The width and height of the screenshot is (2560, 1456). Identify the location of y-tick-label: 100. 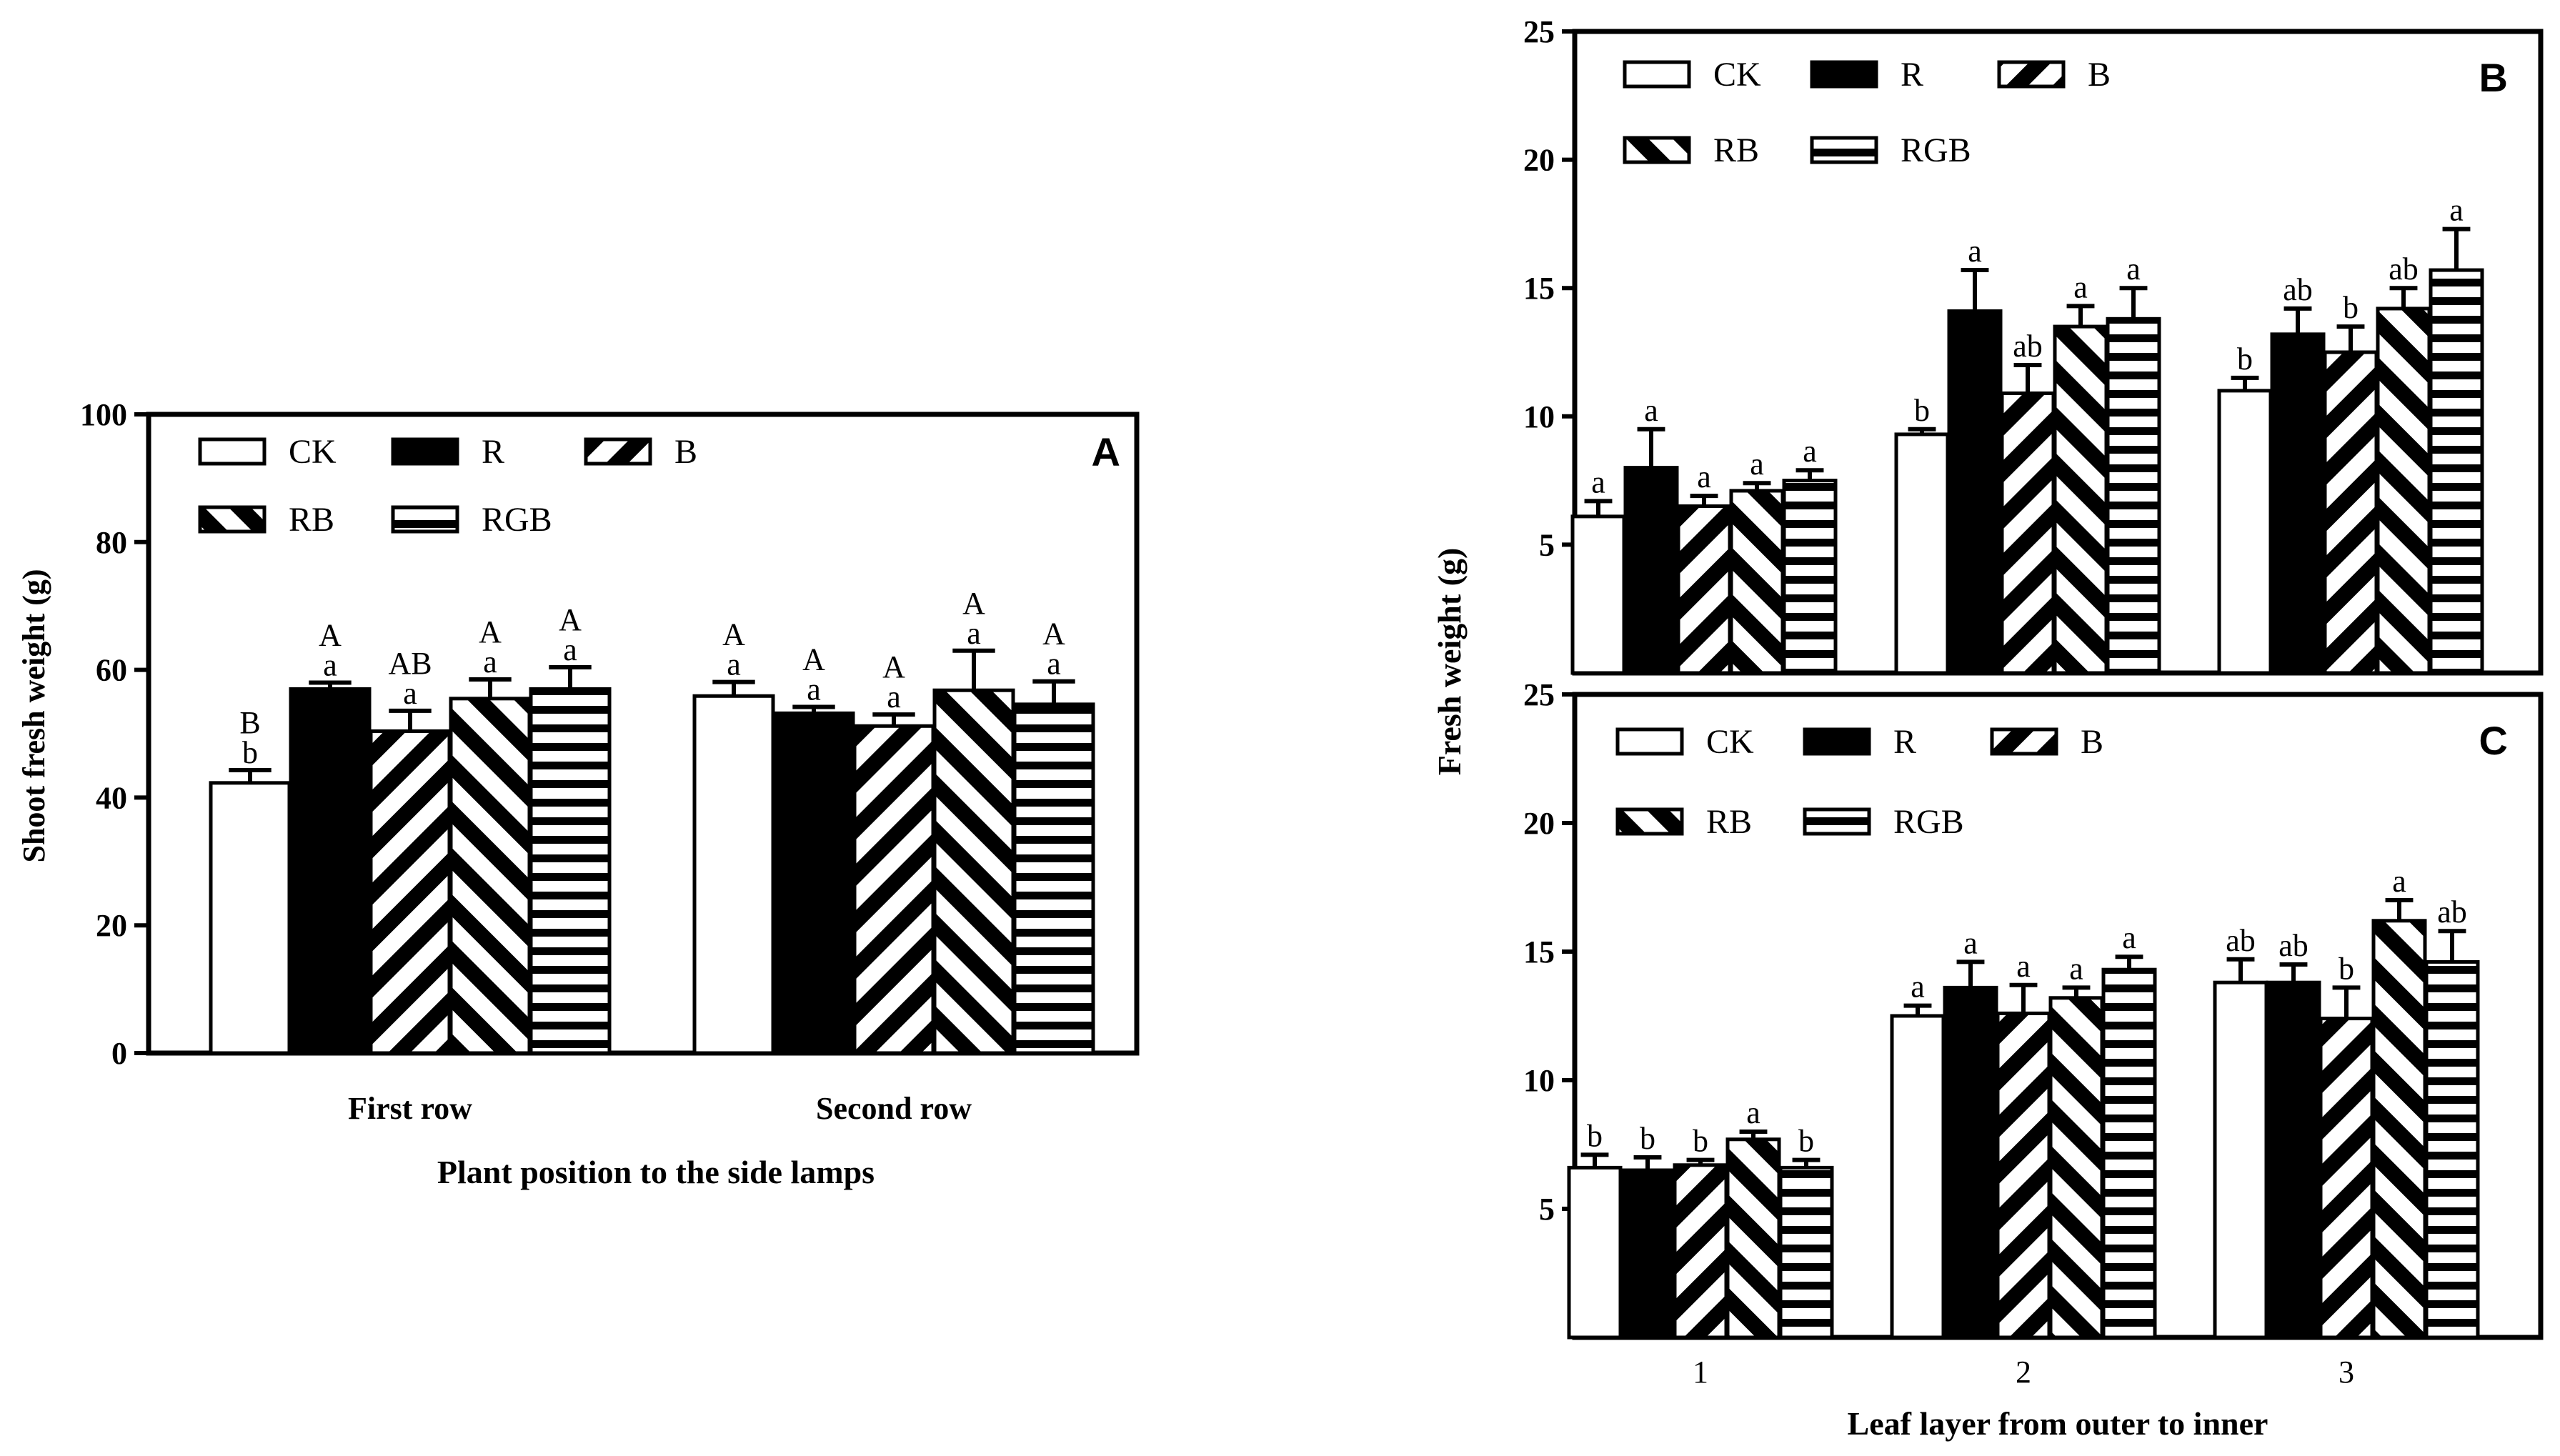
(104, 415).